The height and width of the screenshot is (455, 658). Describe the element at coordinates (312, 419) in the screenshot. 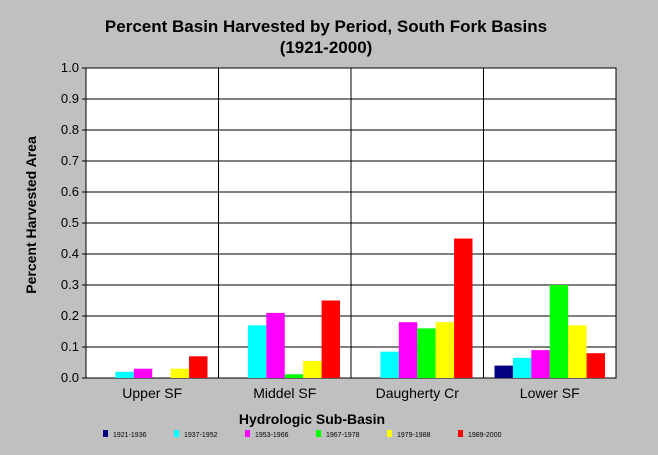

I see `x-axis-title: Hydrologic Sub-Basin` at that location.